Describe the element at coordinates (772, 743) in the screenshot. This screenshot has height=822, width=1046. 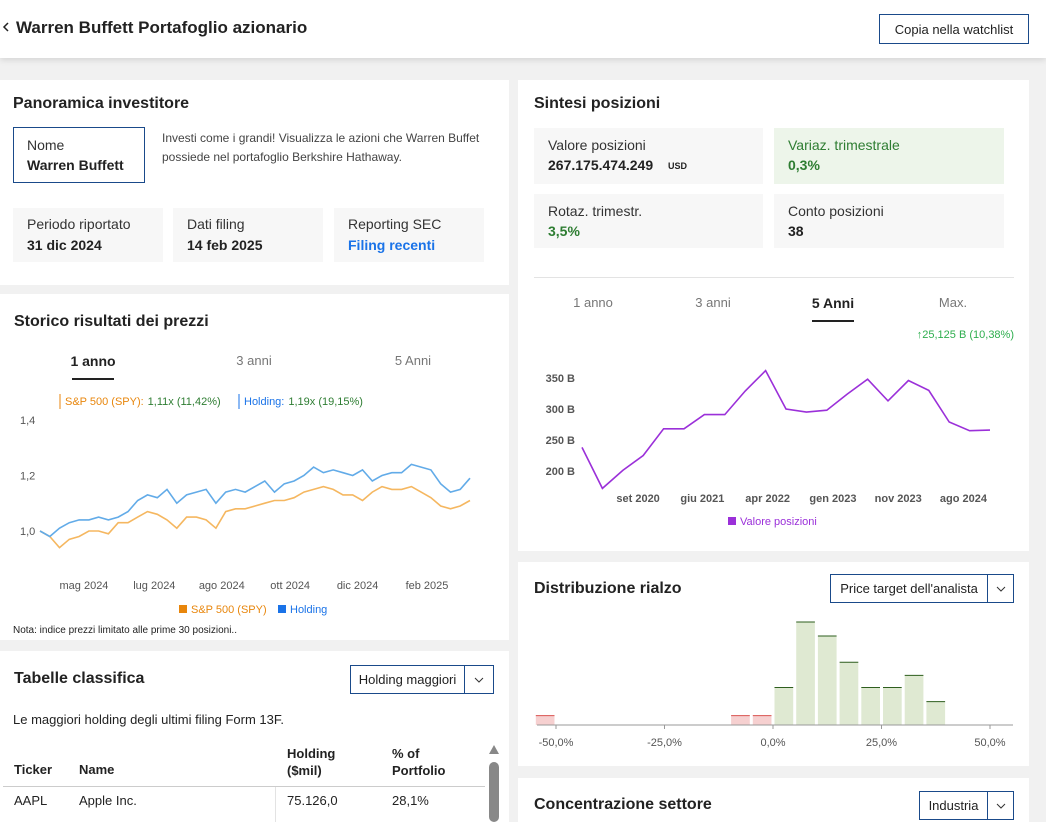
I see `x-tick-label: 0,0%` at that location.